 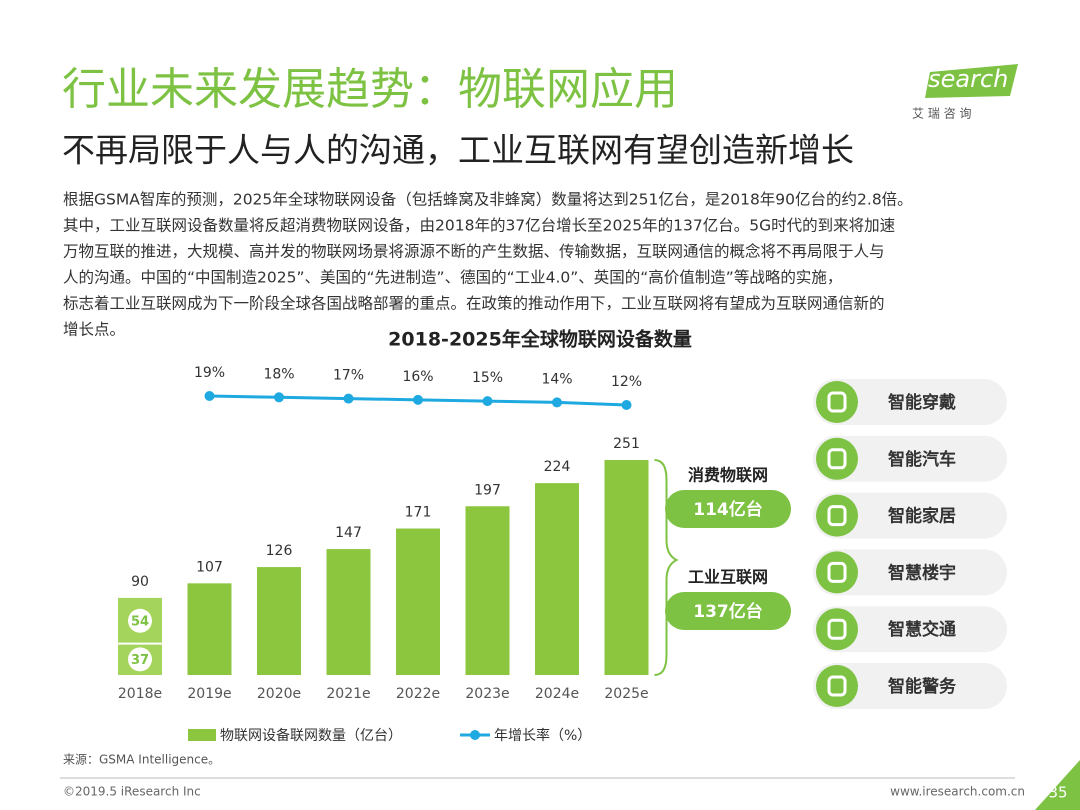 I want to click on x-tick-label: 2022e, so click(x=418, y=694).